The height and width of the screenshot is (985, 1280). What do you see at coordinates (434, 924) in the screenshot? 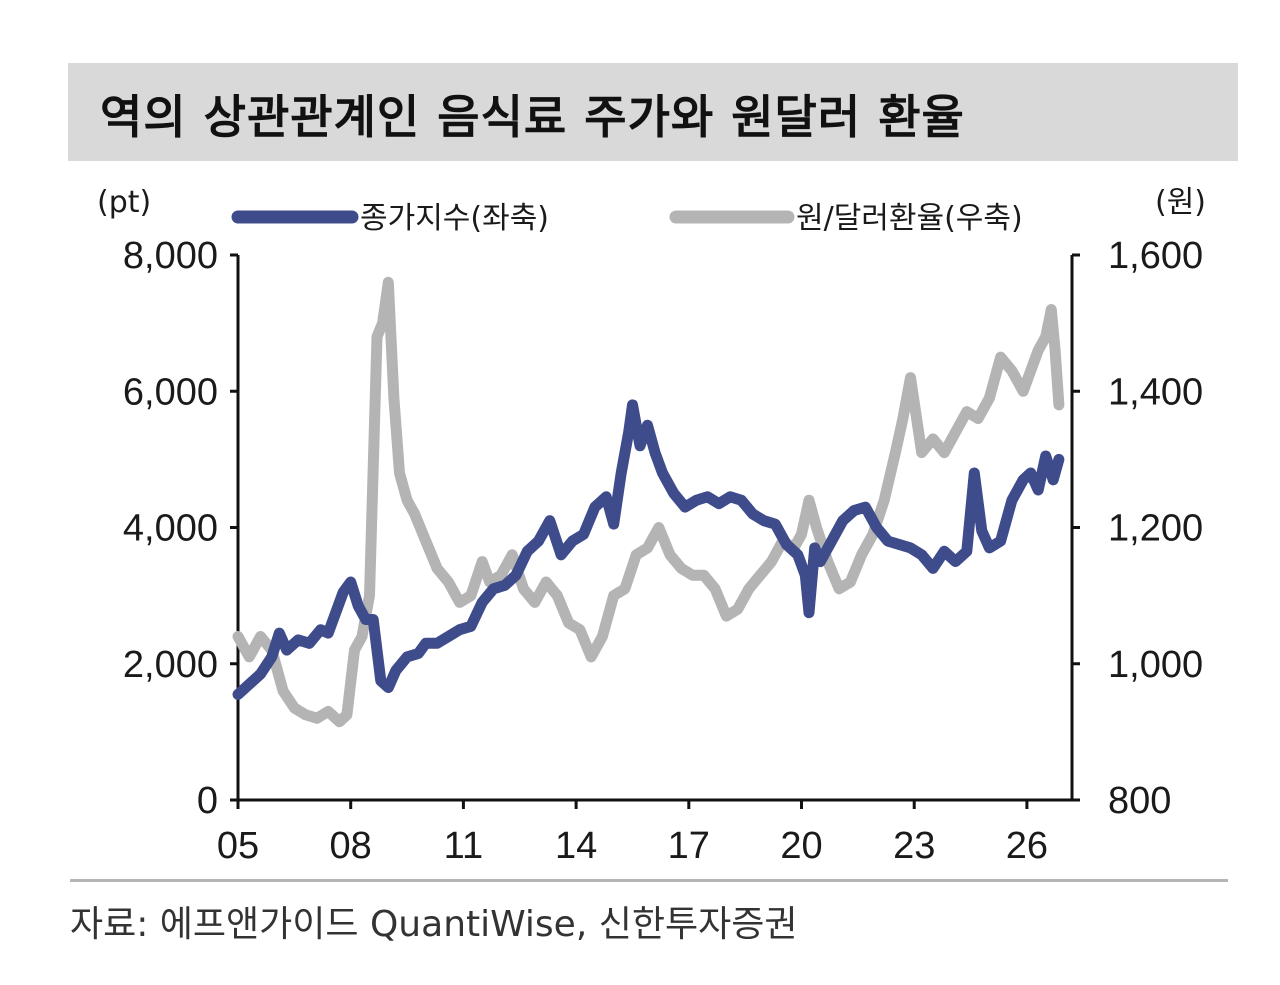
I see `source-note: 자료: 에프앤가이드 QuantiWise, 신한투자증권` at bounding box center [434, 924].